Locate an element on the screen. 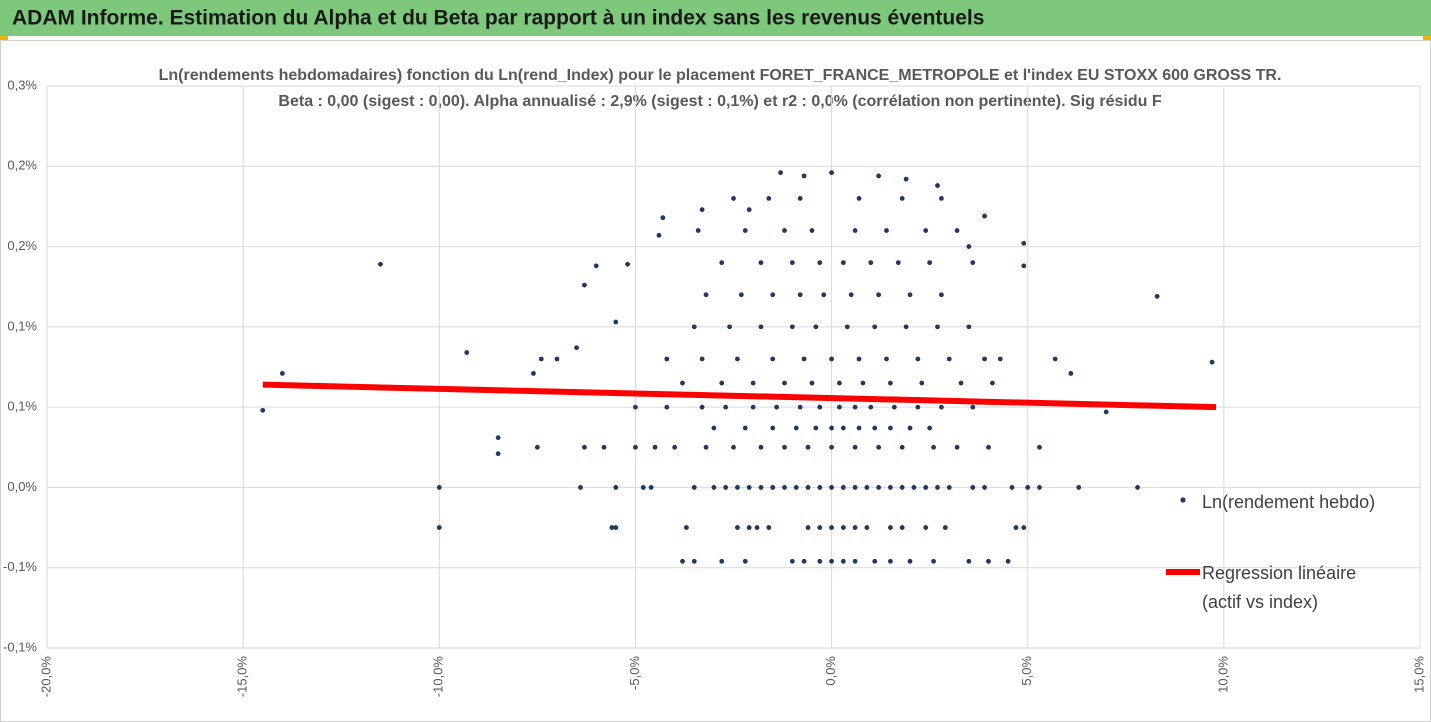 The width and height of the screenshot is (1431, 722). legend-item: Regression linéaire (actif vs index) is located at coordinates (1279, 587).